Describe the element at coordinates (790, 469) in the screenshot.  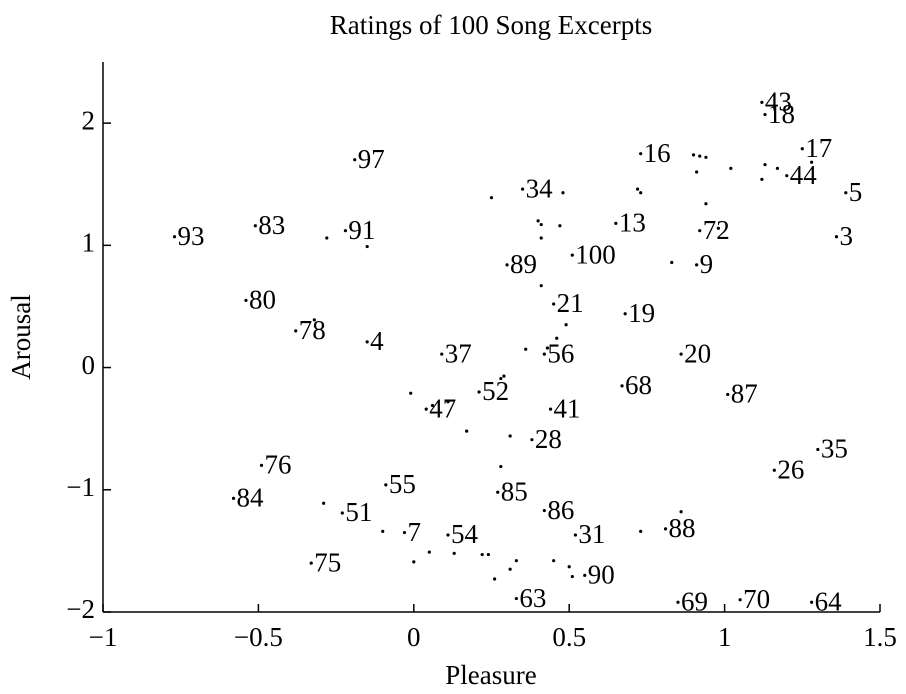
I see `point-label: 26` at that location.